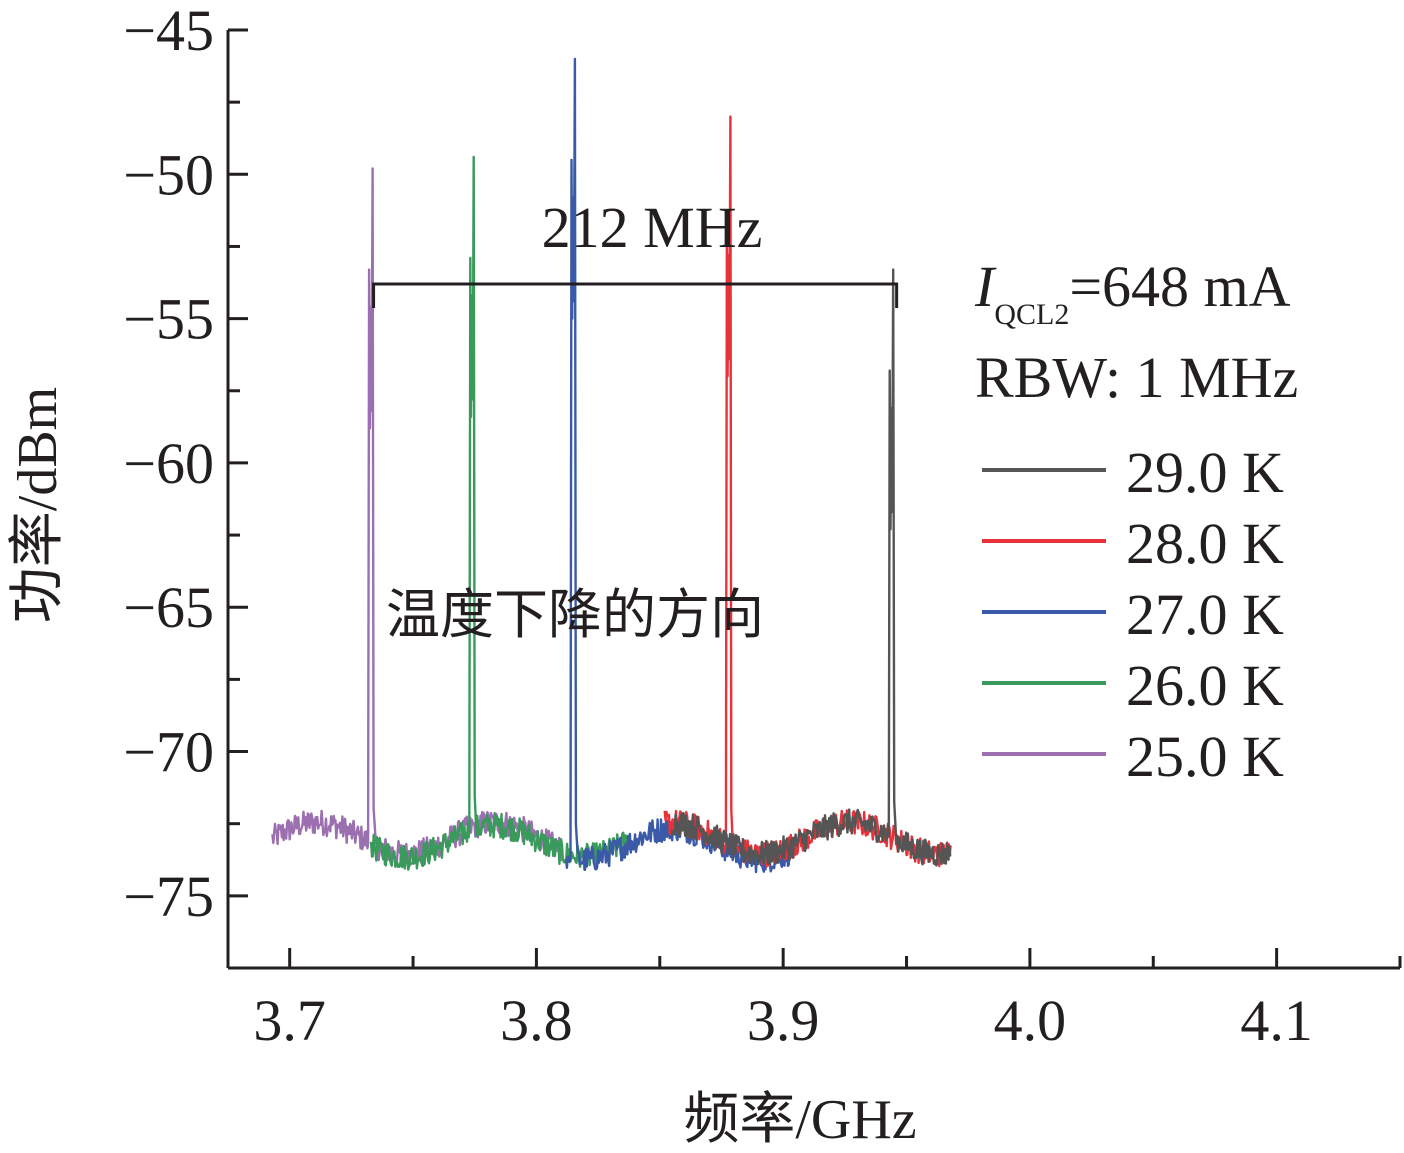 The width and height of the screenshot is (1404, 1153). Describe the element at coordinates (168, 463) in the screenshot. I see `y-tick-label: −60` at that location.